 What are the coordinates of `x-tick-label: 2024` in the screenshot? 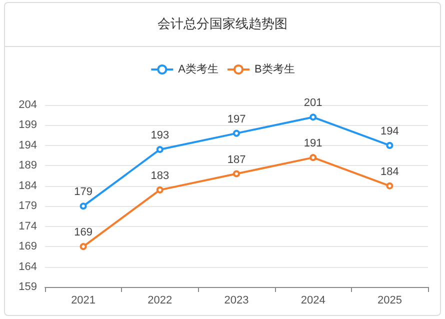 It's located at (313, 300).